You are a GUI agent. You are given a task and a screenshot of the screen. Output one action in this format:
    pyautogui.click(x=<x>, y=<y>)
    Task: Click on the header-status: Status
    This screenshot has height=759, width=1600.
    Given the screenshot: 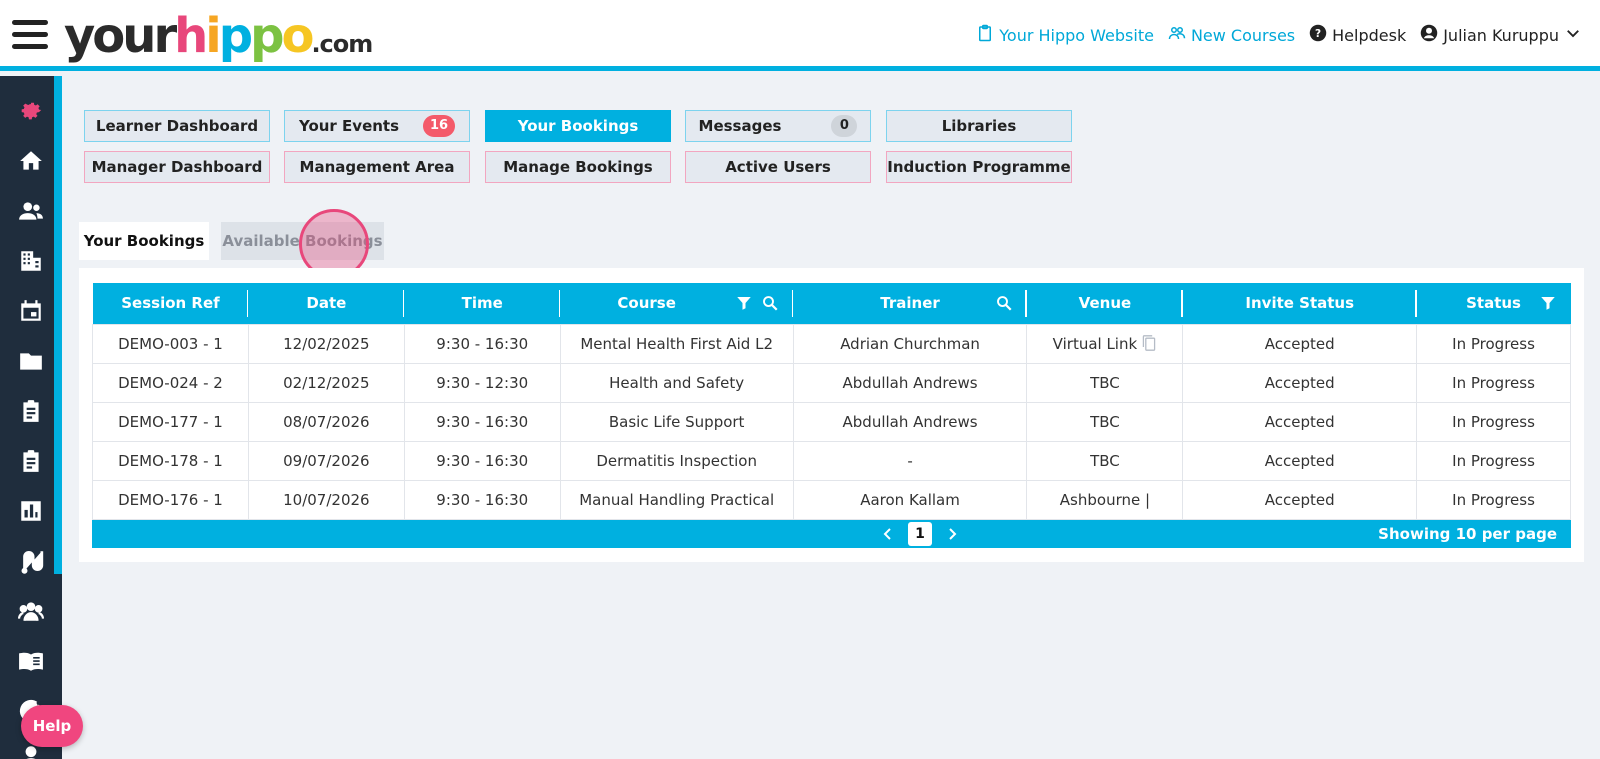 What is the action you would take?
    pyautogui.click(x=1493, y=303)
    